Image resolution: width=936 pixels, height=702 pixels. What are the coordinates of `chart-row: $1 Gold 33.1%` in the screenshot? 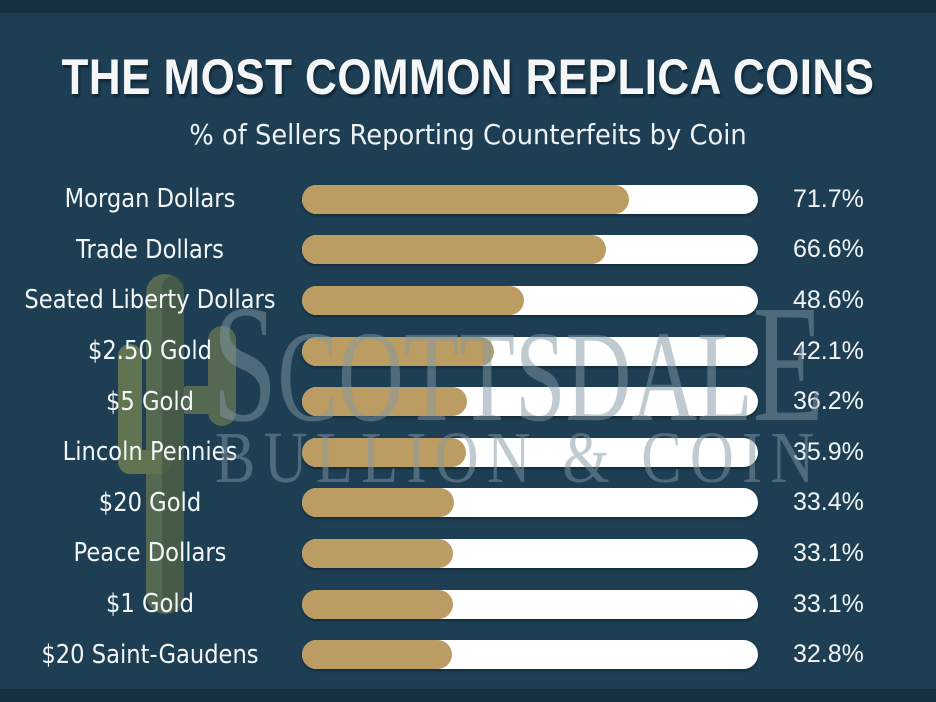 It's located at (468, 604).